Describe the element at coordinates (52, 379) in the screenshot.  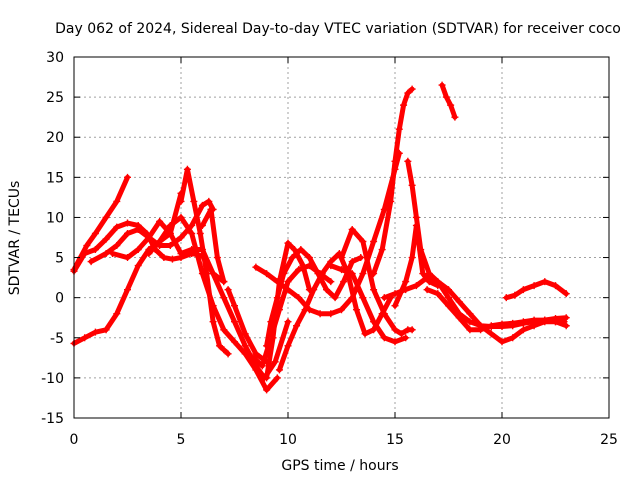
I see `y-tick-label: -10` at that location.